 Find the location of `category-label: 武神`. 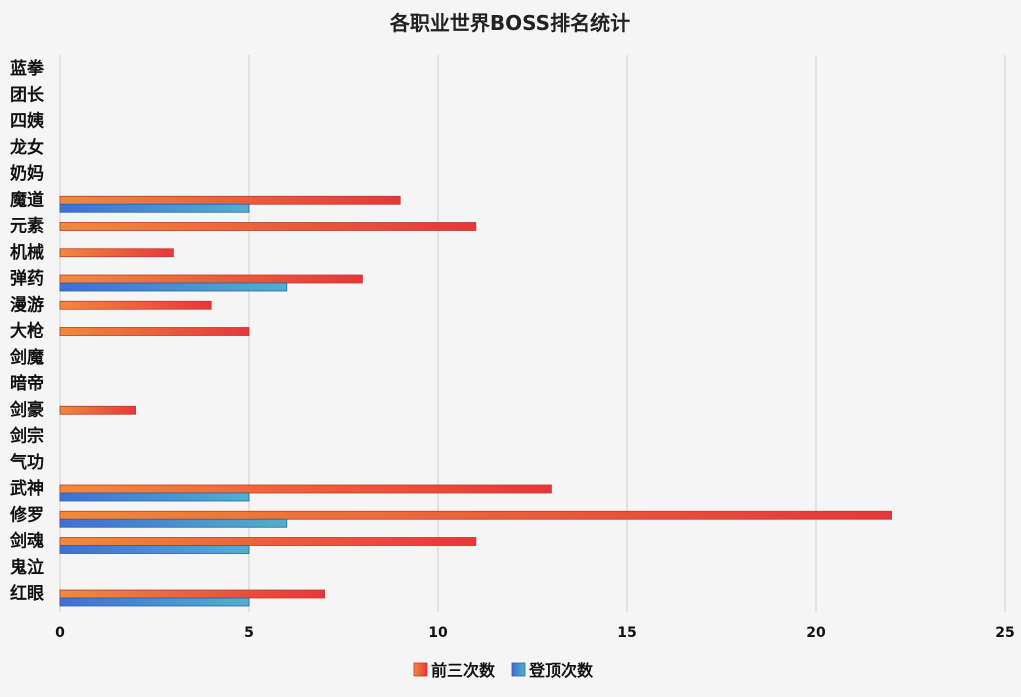

category-label: 武神 is located at coordinates (27, 488).